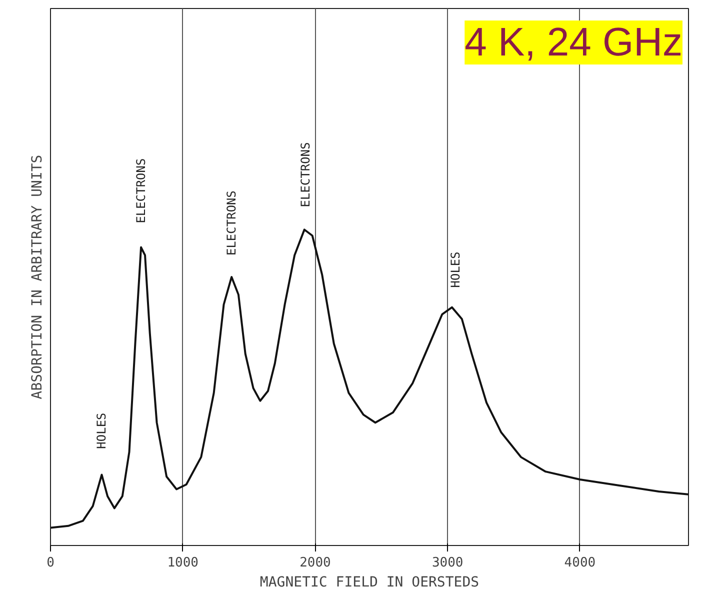  Describe the element at coordinates (38, 277) in the screenshot. I see `y-axis-title: ABSORPTION IN ARBITRARY UNITS` at that location.